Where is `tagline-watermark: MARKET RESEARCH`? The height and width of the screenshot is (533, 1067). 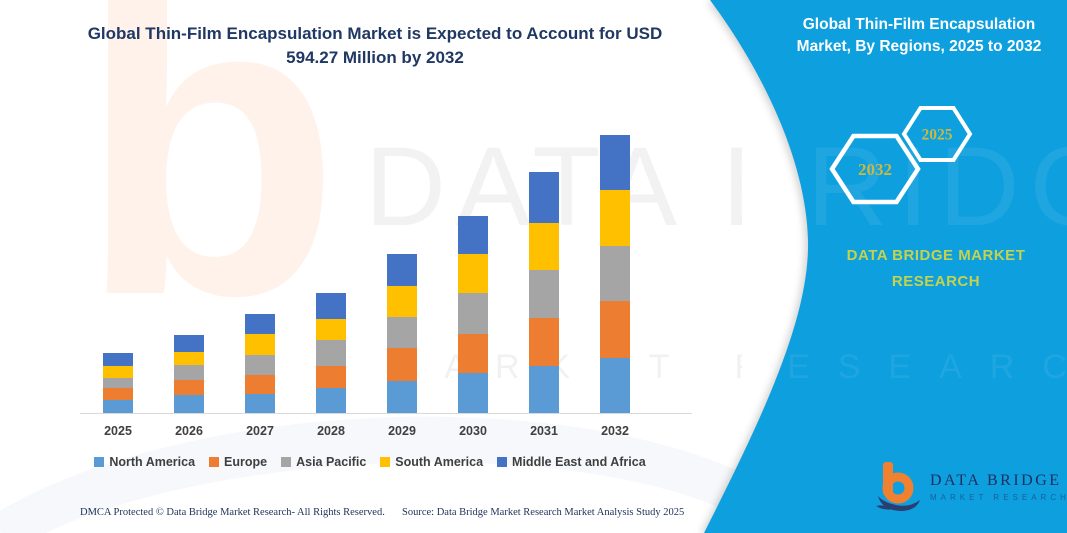
tagline-watermark: MARKET RESEARCH is located at coordinates (565, 367).